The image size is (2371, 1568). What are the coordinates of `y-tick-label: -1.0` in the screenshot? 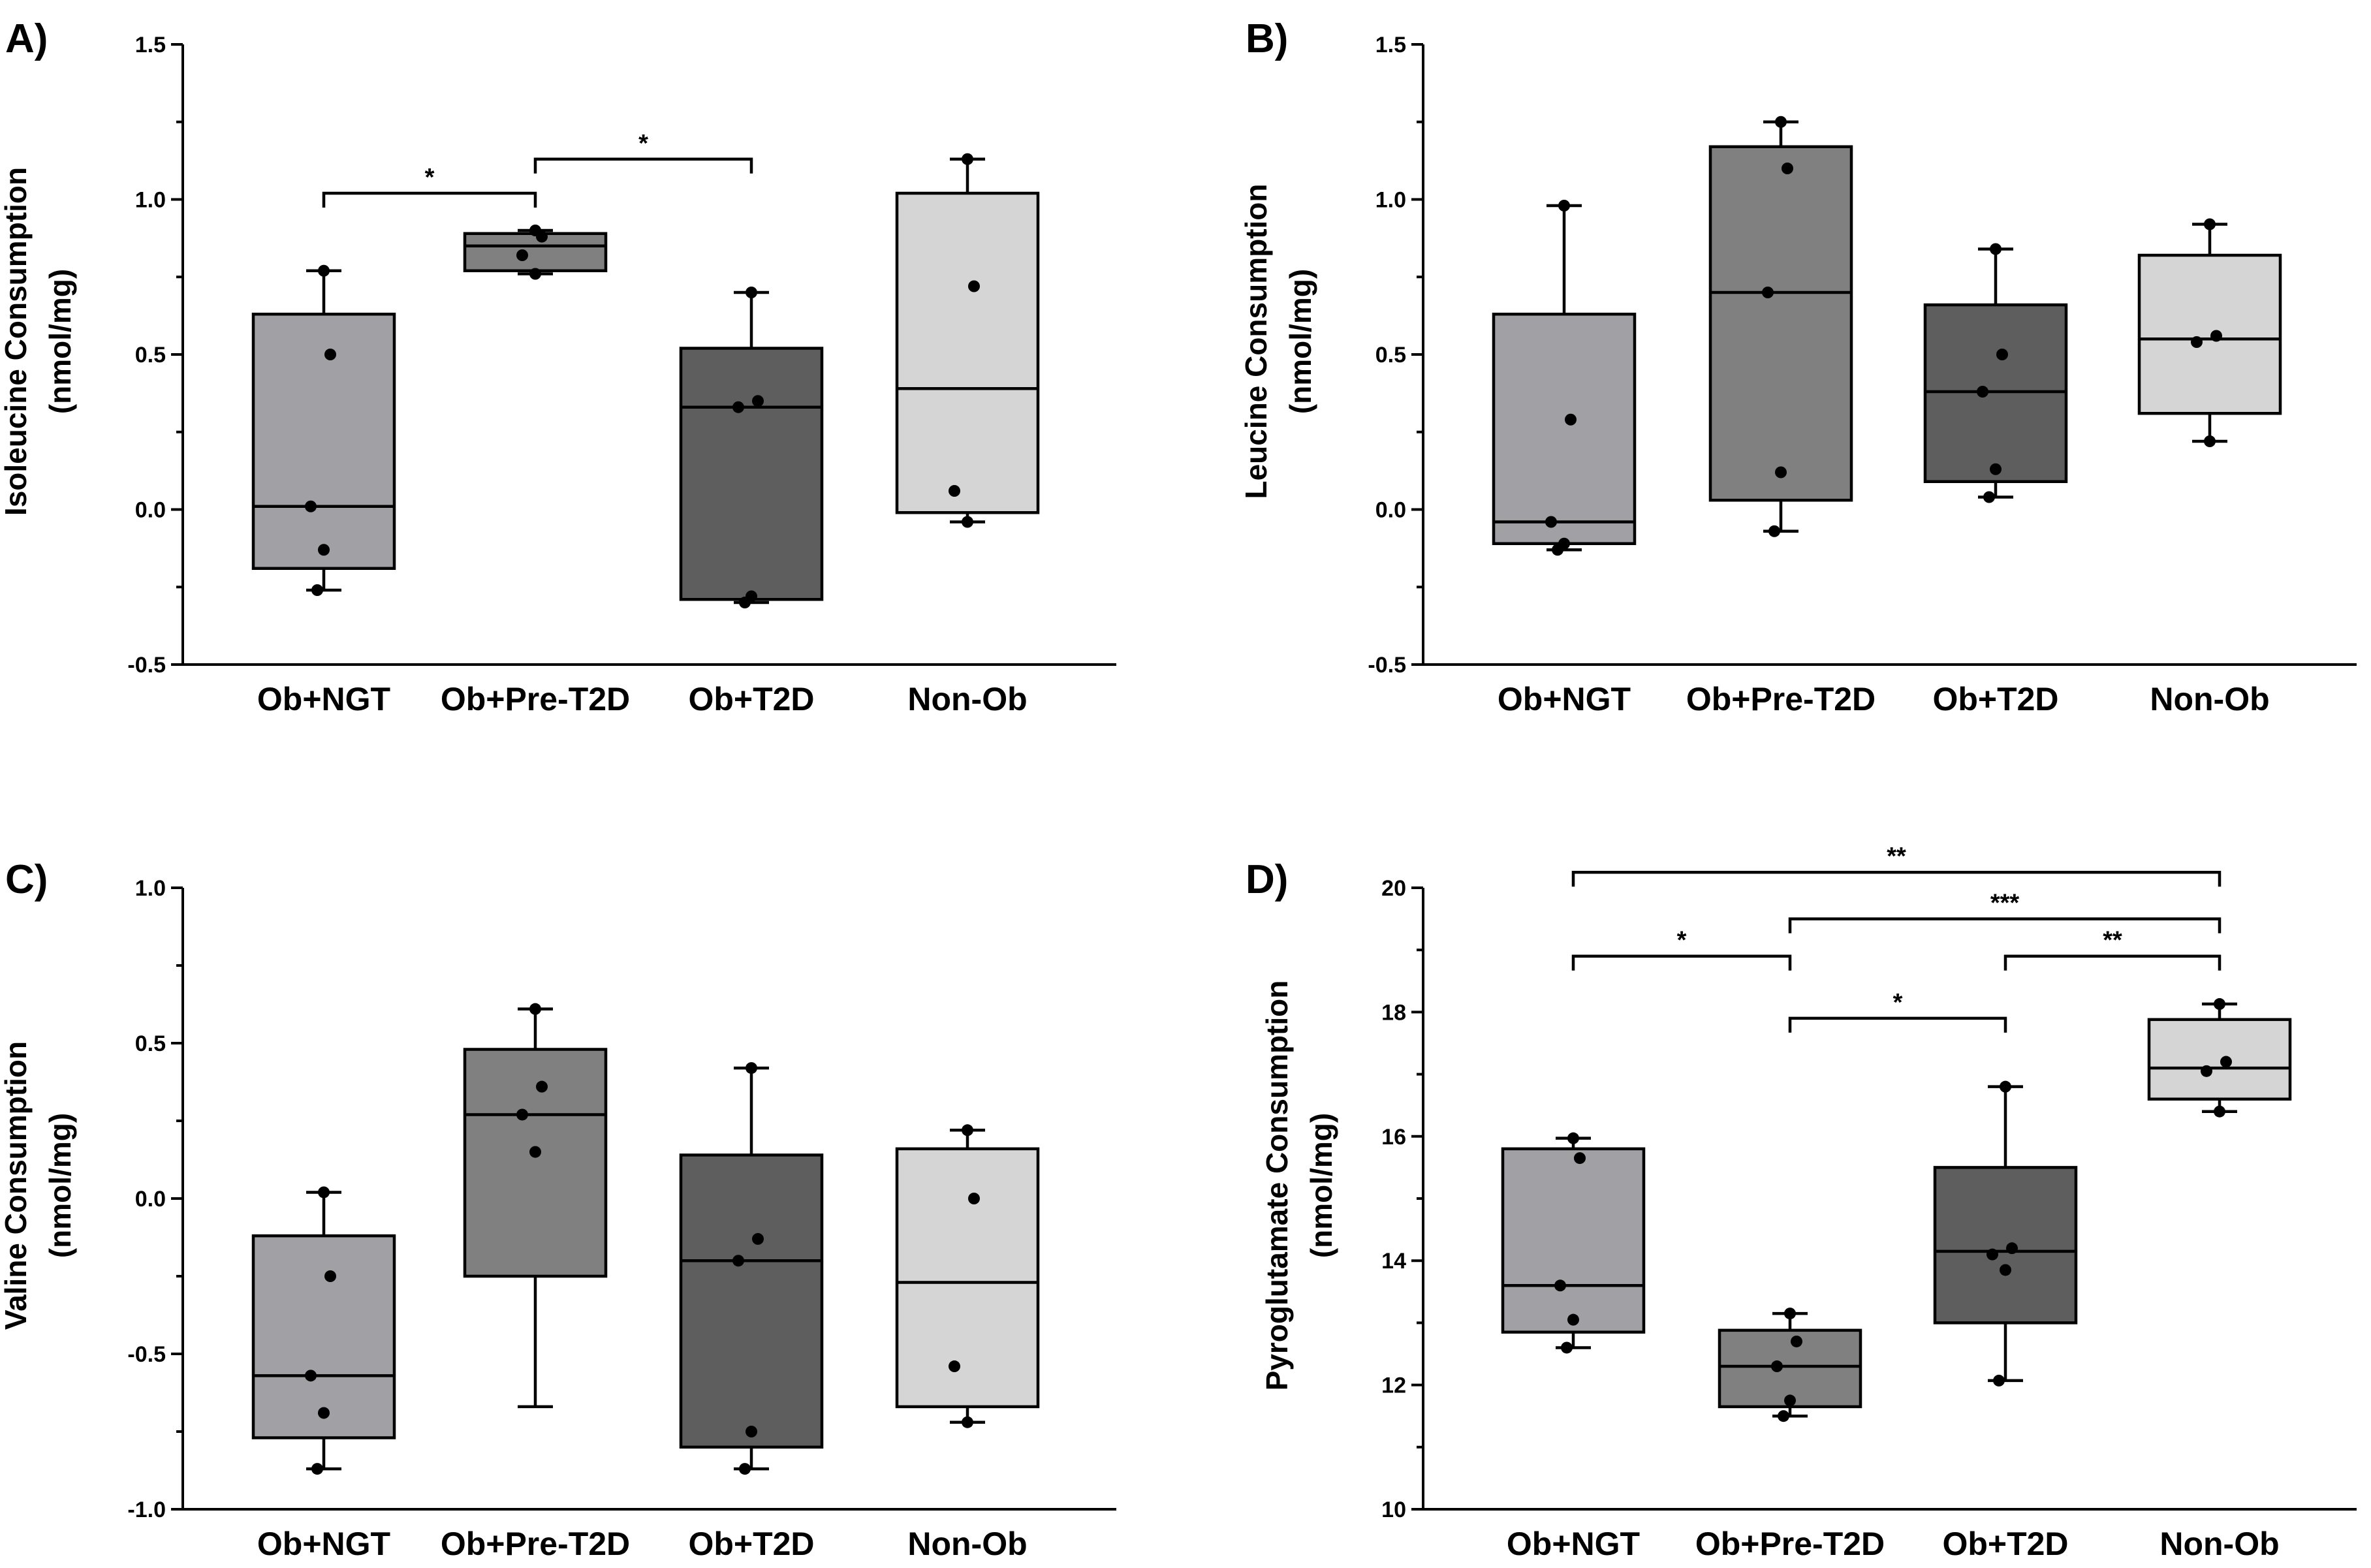 It's located at (146, 1509).